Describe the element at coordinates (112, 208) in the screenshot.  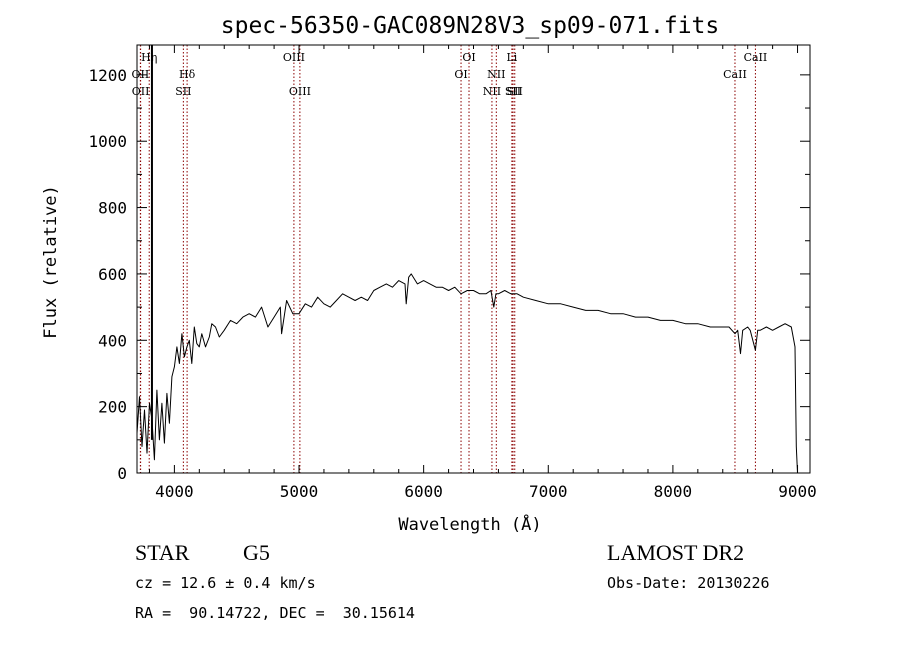
I see `y-tick-label-800: 800` at that location.